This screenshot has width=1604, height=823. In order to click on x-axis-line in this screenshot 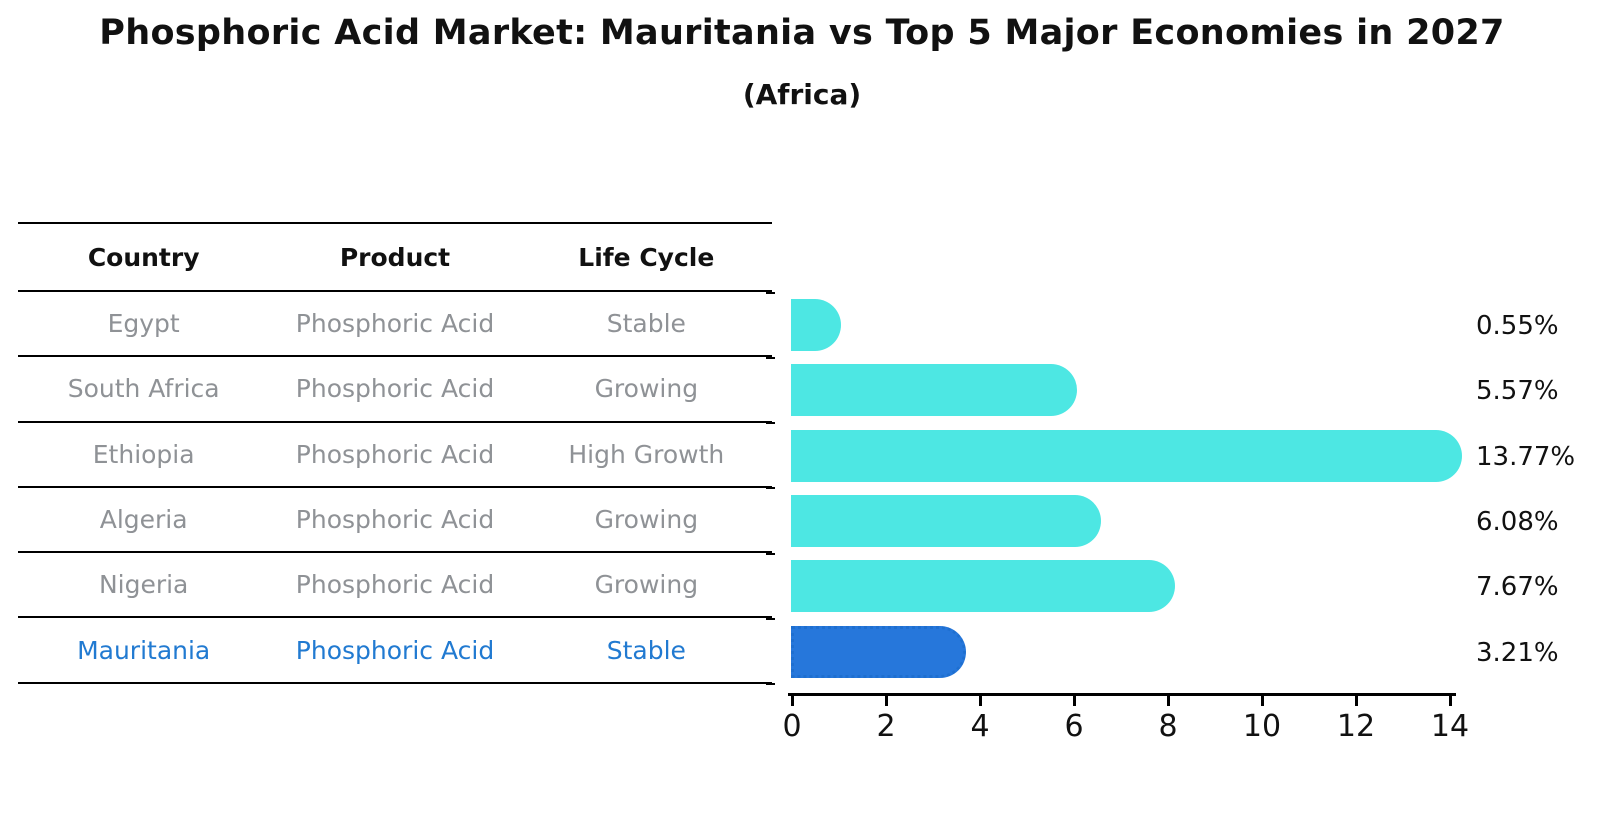, I will do `click(1122, 694)`.